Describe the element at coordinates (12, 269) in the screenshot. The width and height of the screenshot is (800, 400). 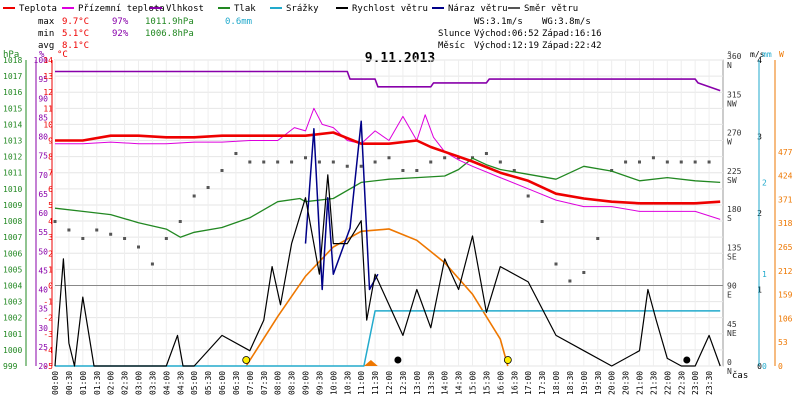
I see `tick-hpa: 1005` at that location.